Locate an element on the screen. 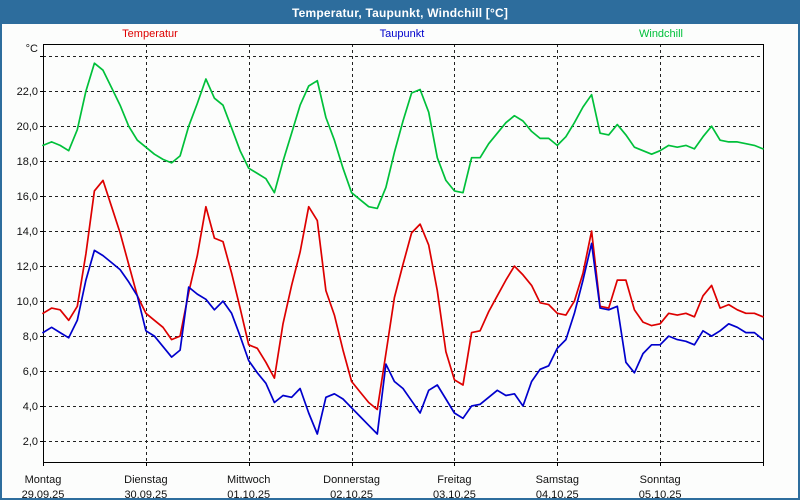  day-date-label: 04.10.25 is located at coordinates (557, 494).